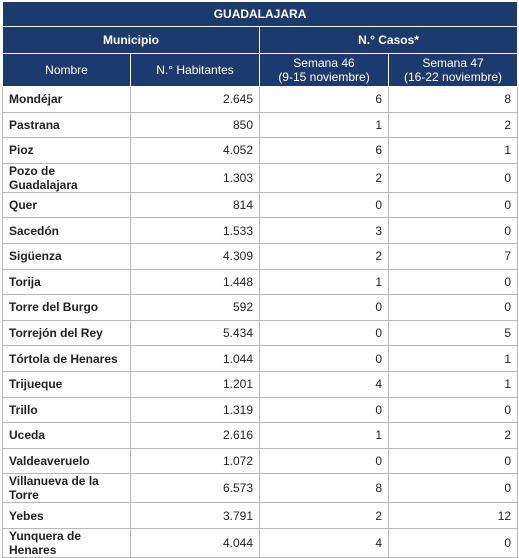  I want to click on table-row: Pastrana 850 1 2, so click(260, 125).